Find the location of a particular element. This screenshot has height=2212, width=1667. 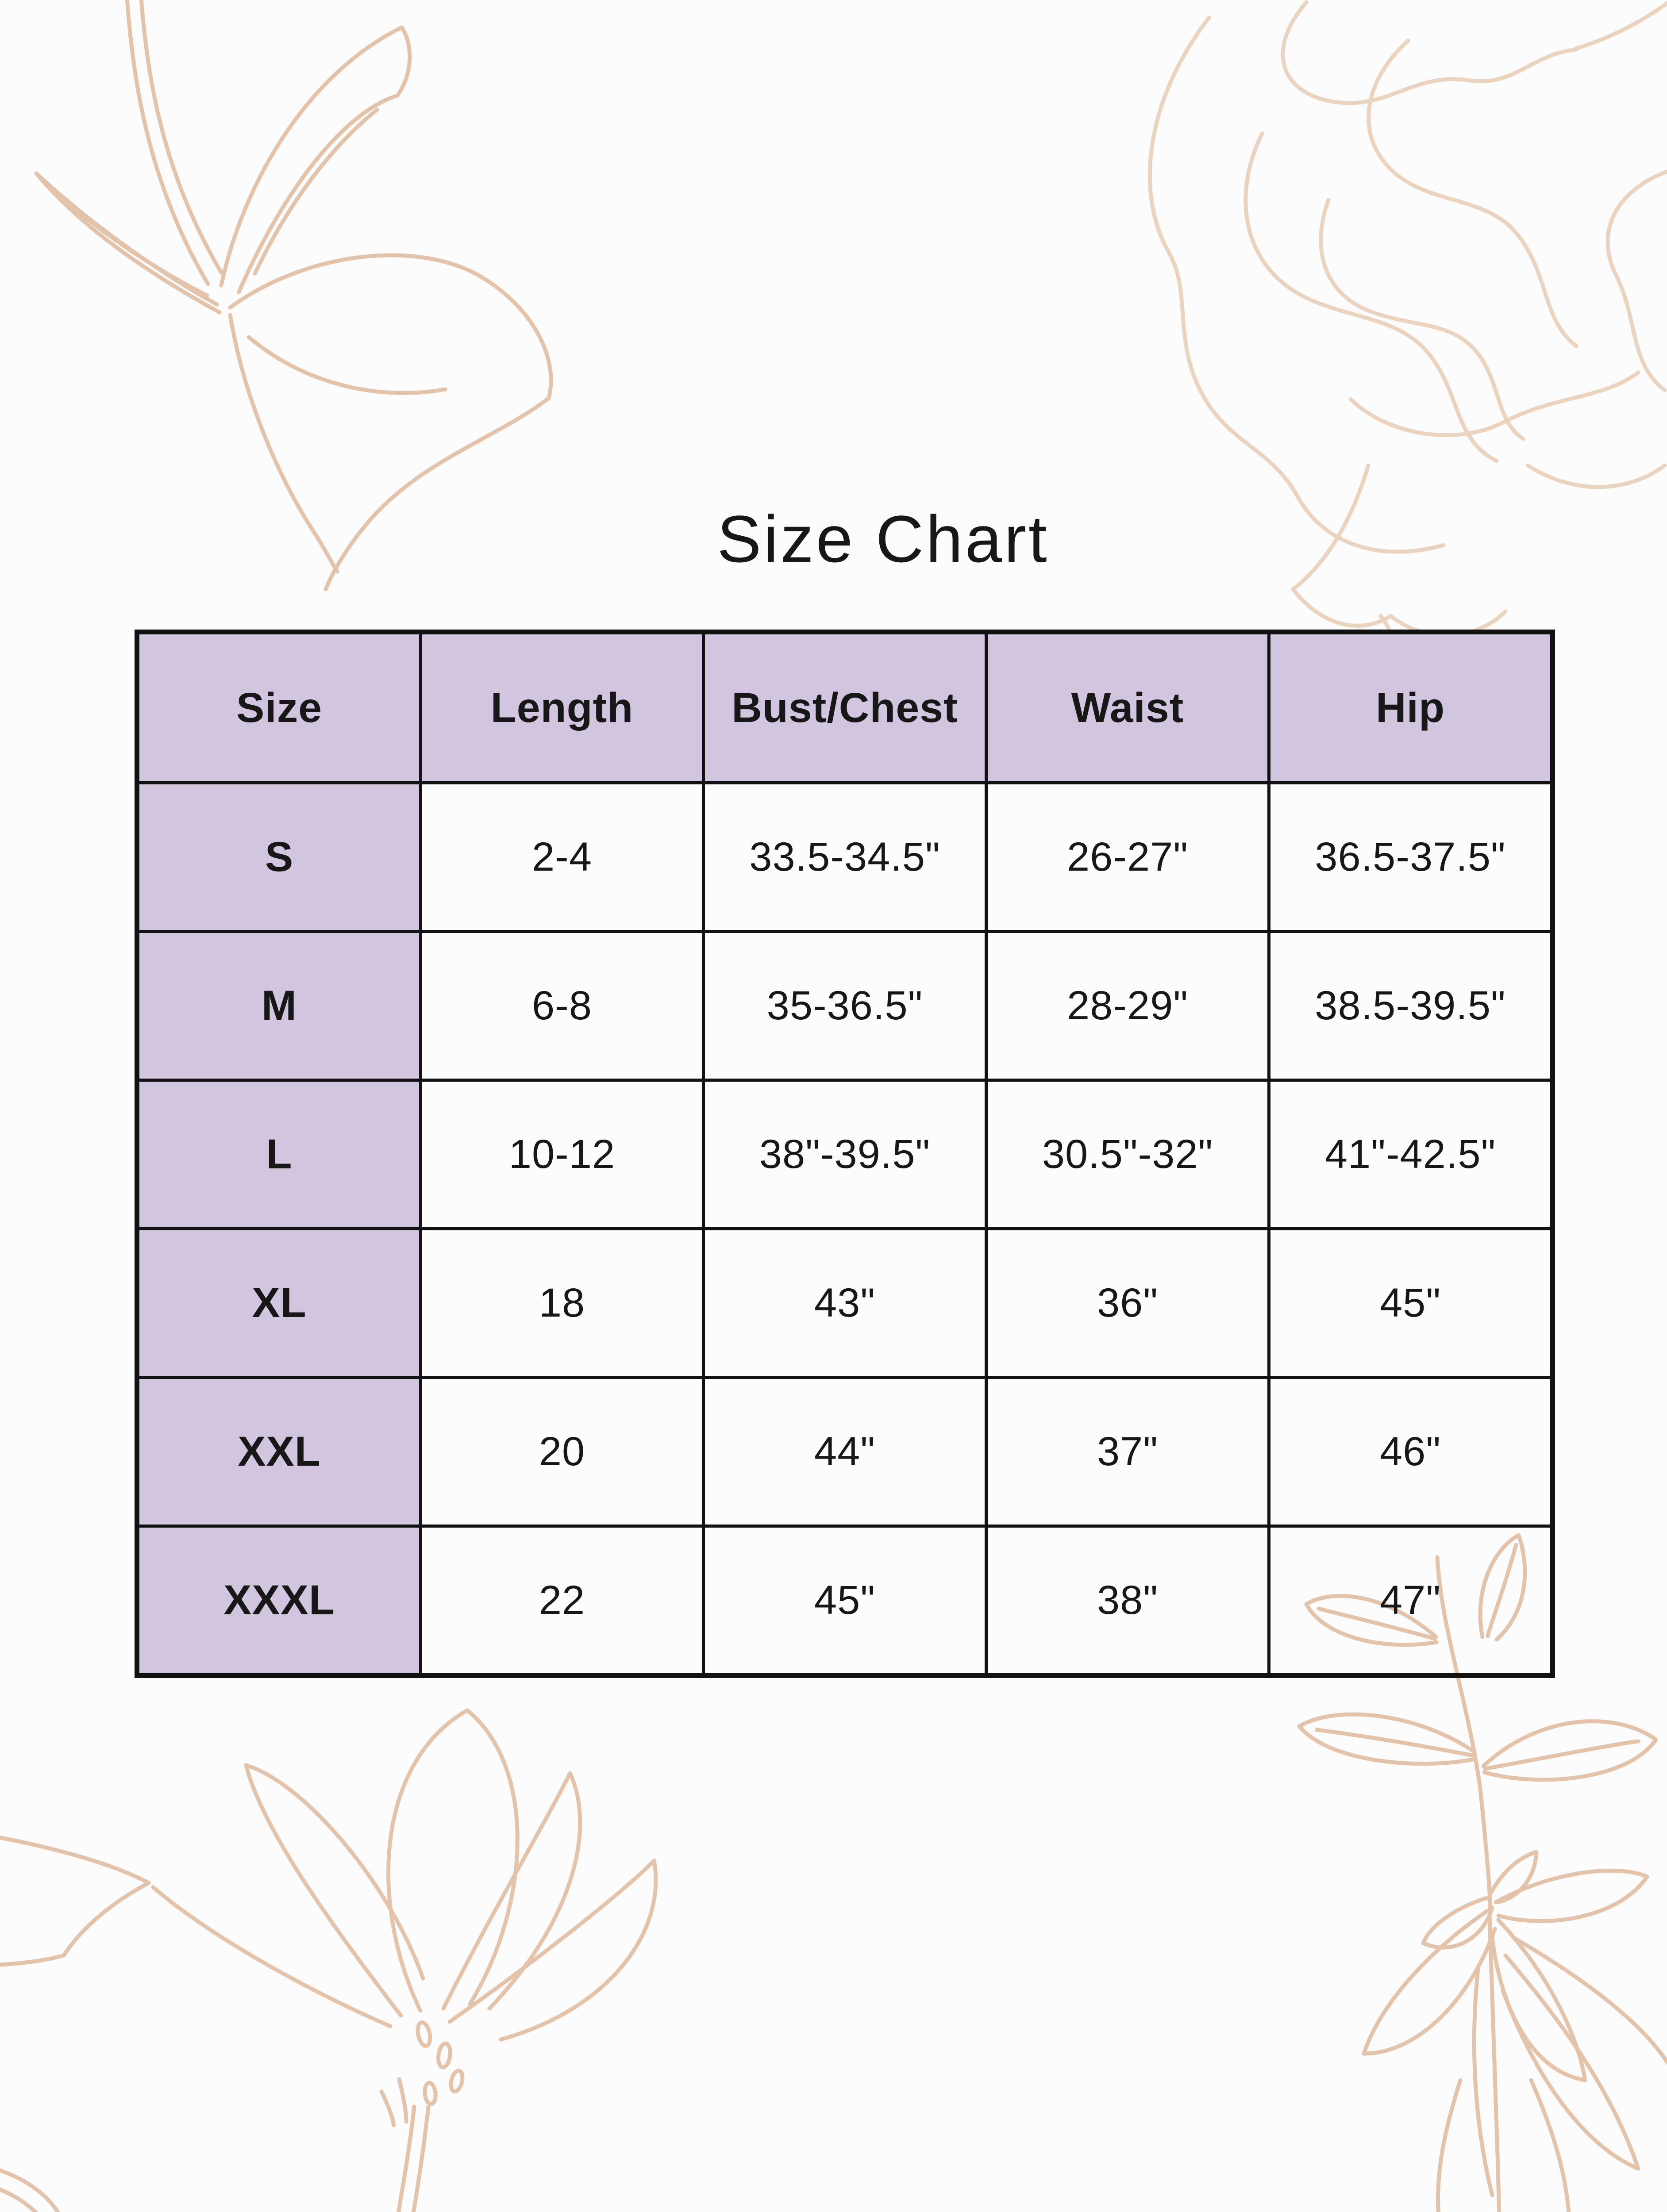

table-row-xxxl: XXXL 22 45" 38" 47" is located at coordinates (844, 1601).